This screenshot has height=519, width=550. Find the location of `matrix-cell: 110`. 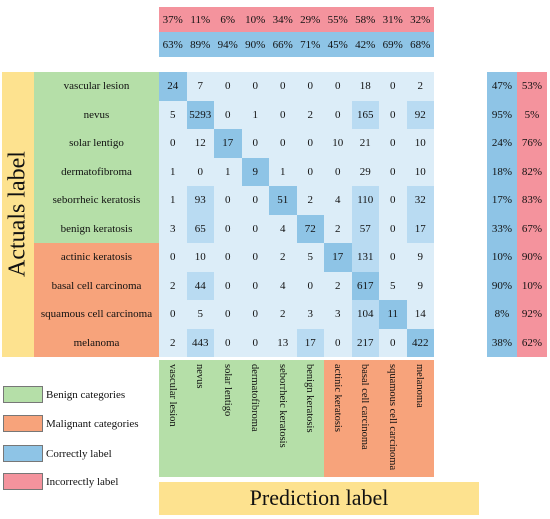

matrix-cell: 110 is located at coordinates (365, 200).